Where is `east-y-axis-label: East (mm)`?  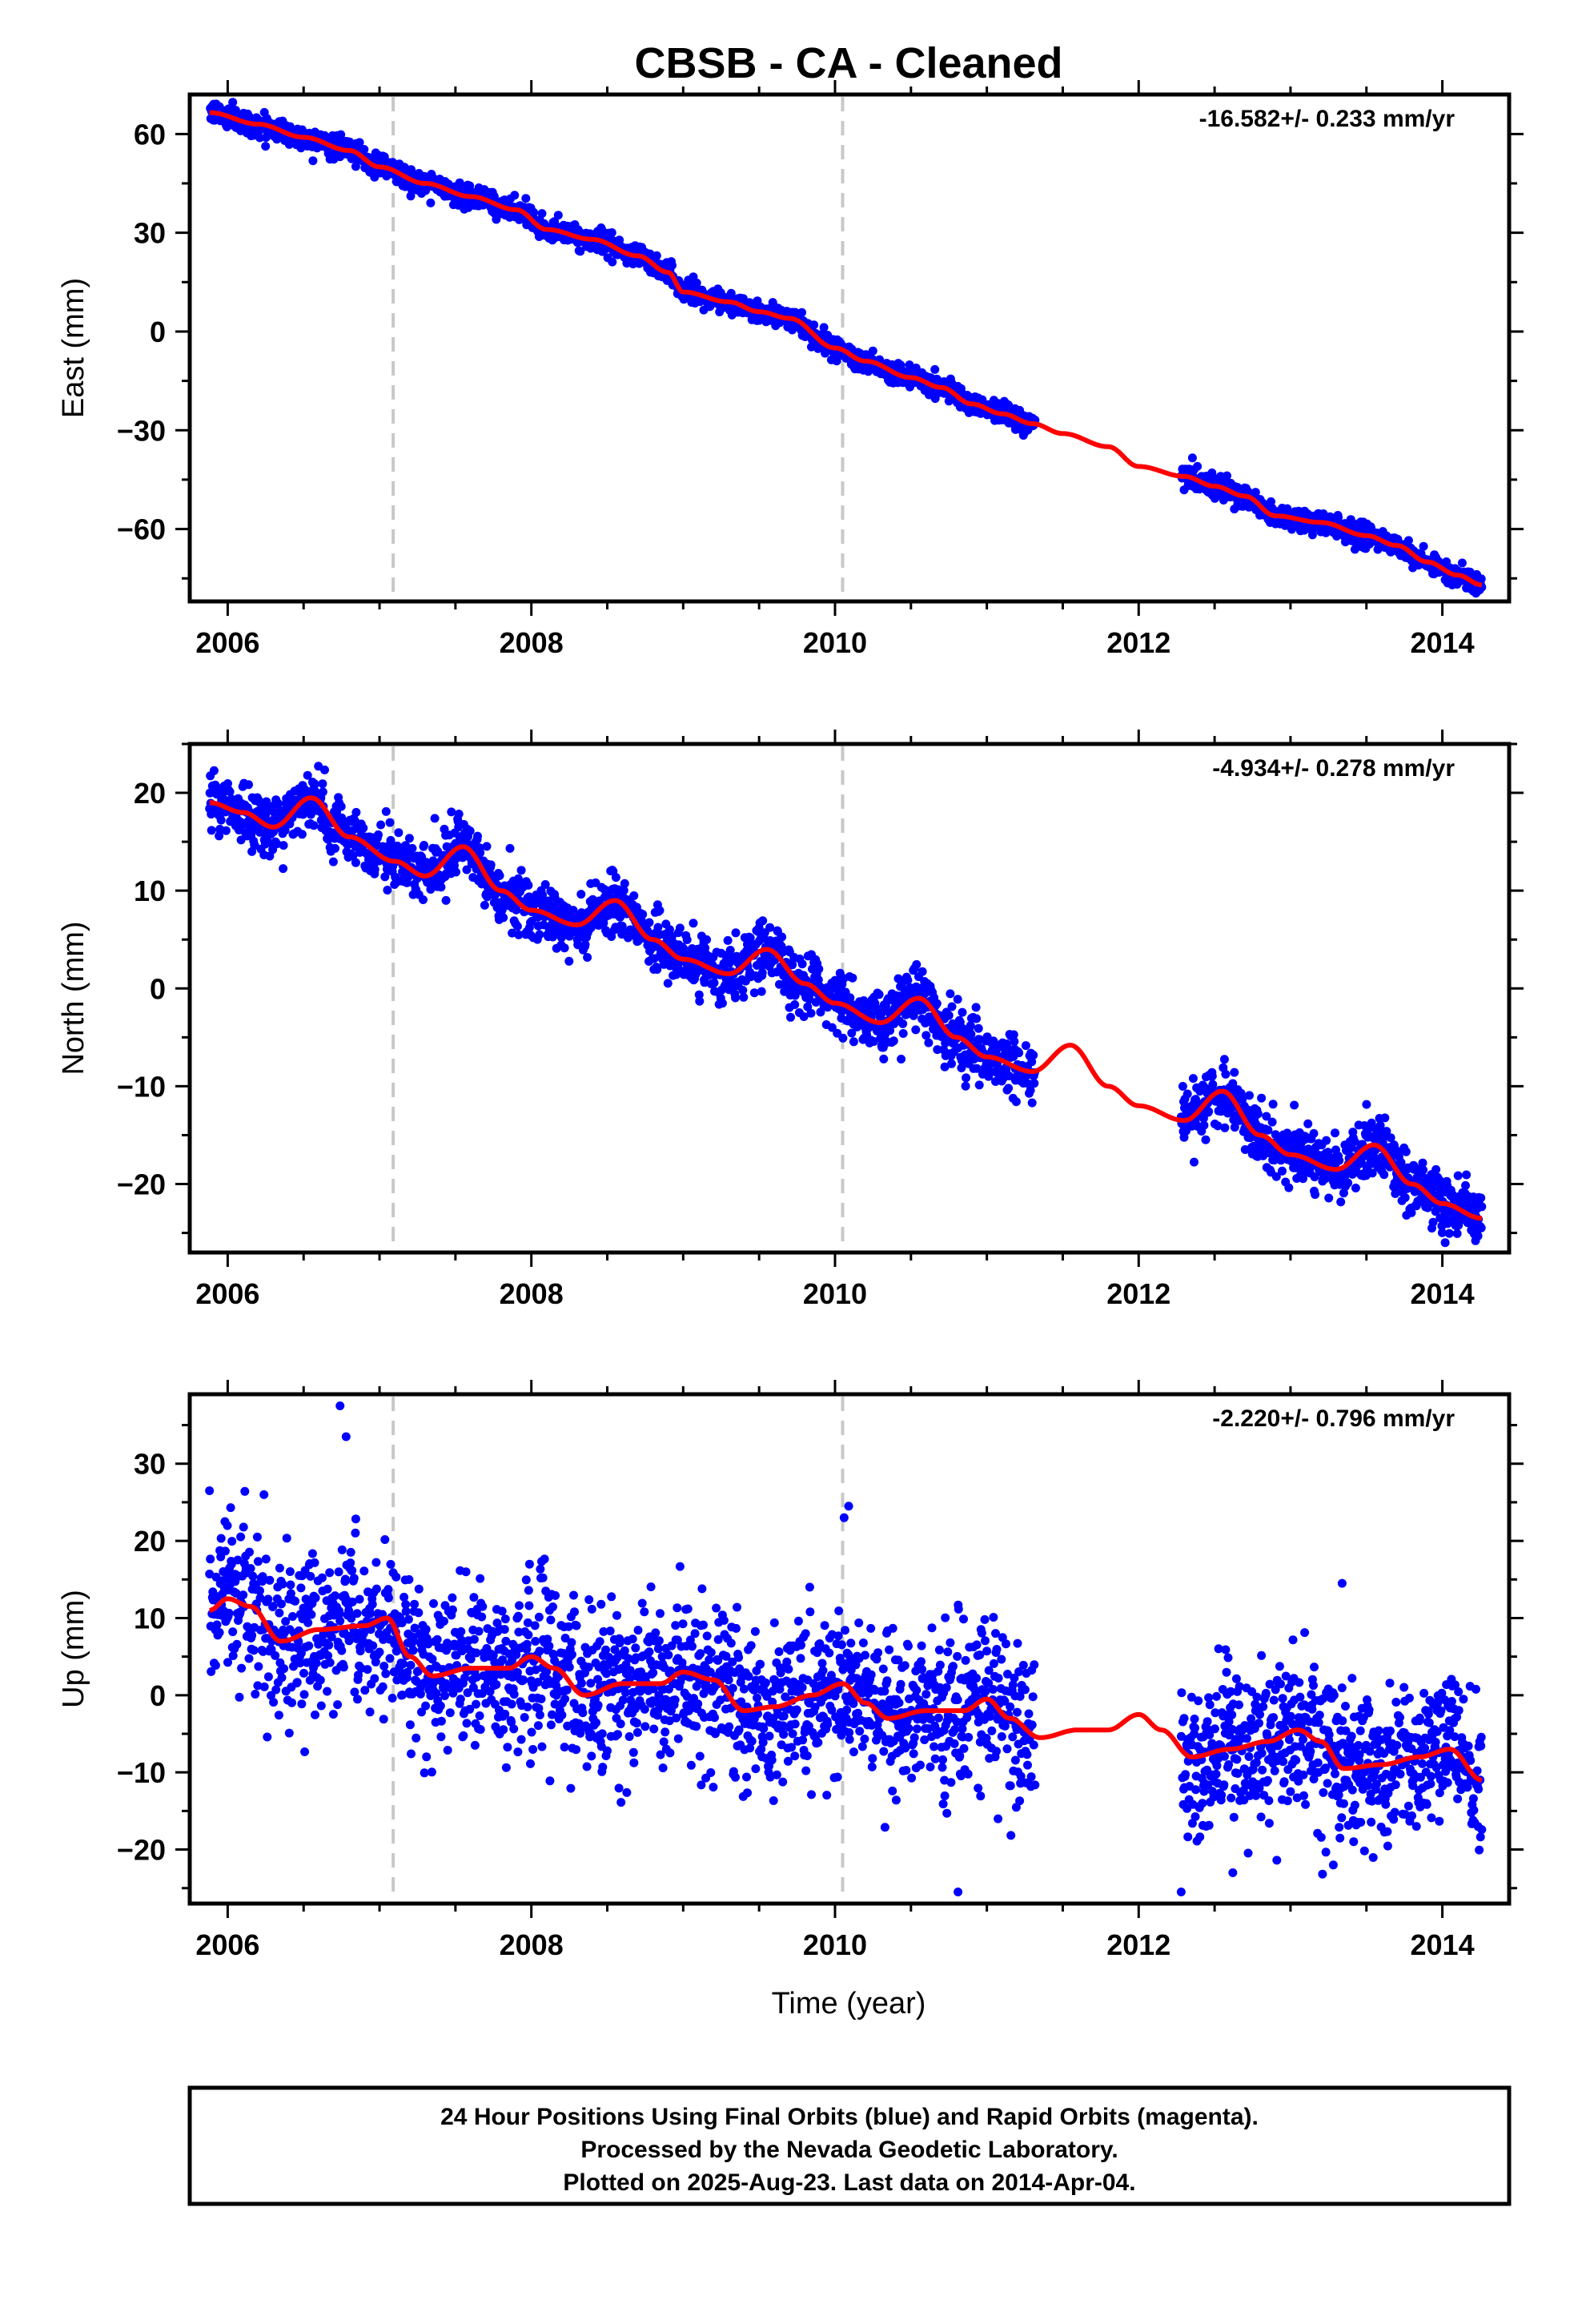
east-y-axis-label: East (mm) is located at coordinates (74, 348).